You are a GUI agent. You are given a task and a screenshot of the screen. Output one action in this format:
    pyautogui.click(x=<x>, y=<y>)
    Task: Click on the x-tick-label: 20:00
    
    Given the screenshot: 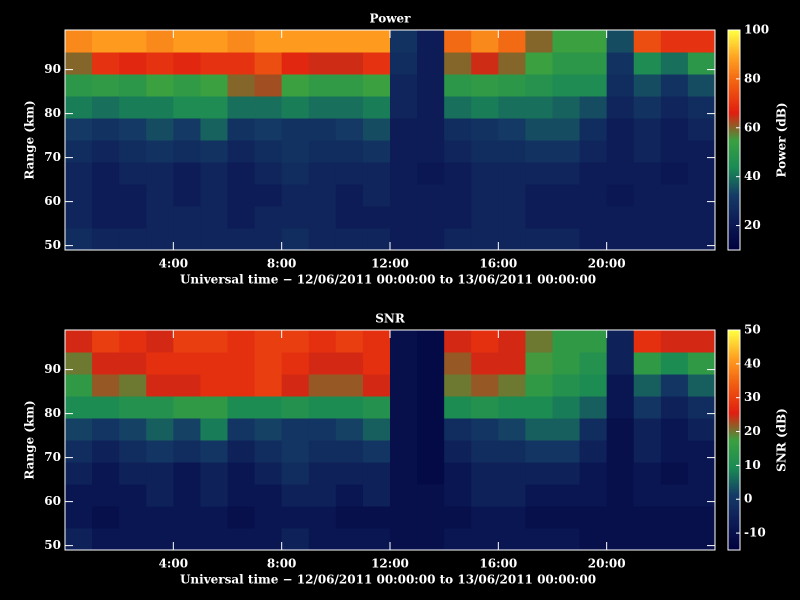 What is the action you would take?
    pyautogui.click(x=607, y=564)
    